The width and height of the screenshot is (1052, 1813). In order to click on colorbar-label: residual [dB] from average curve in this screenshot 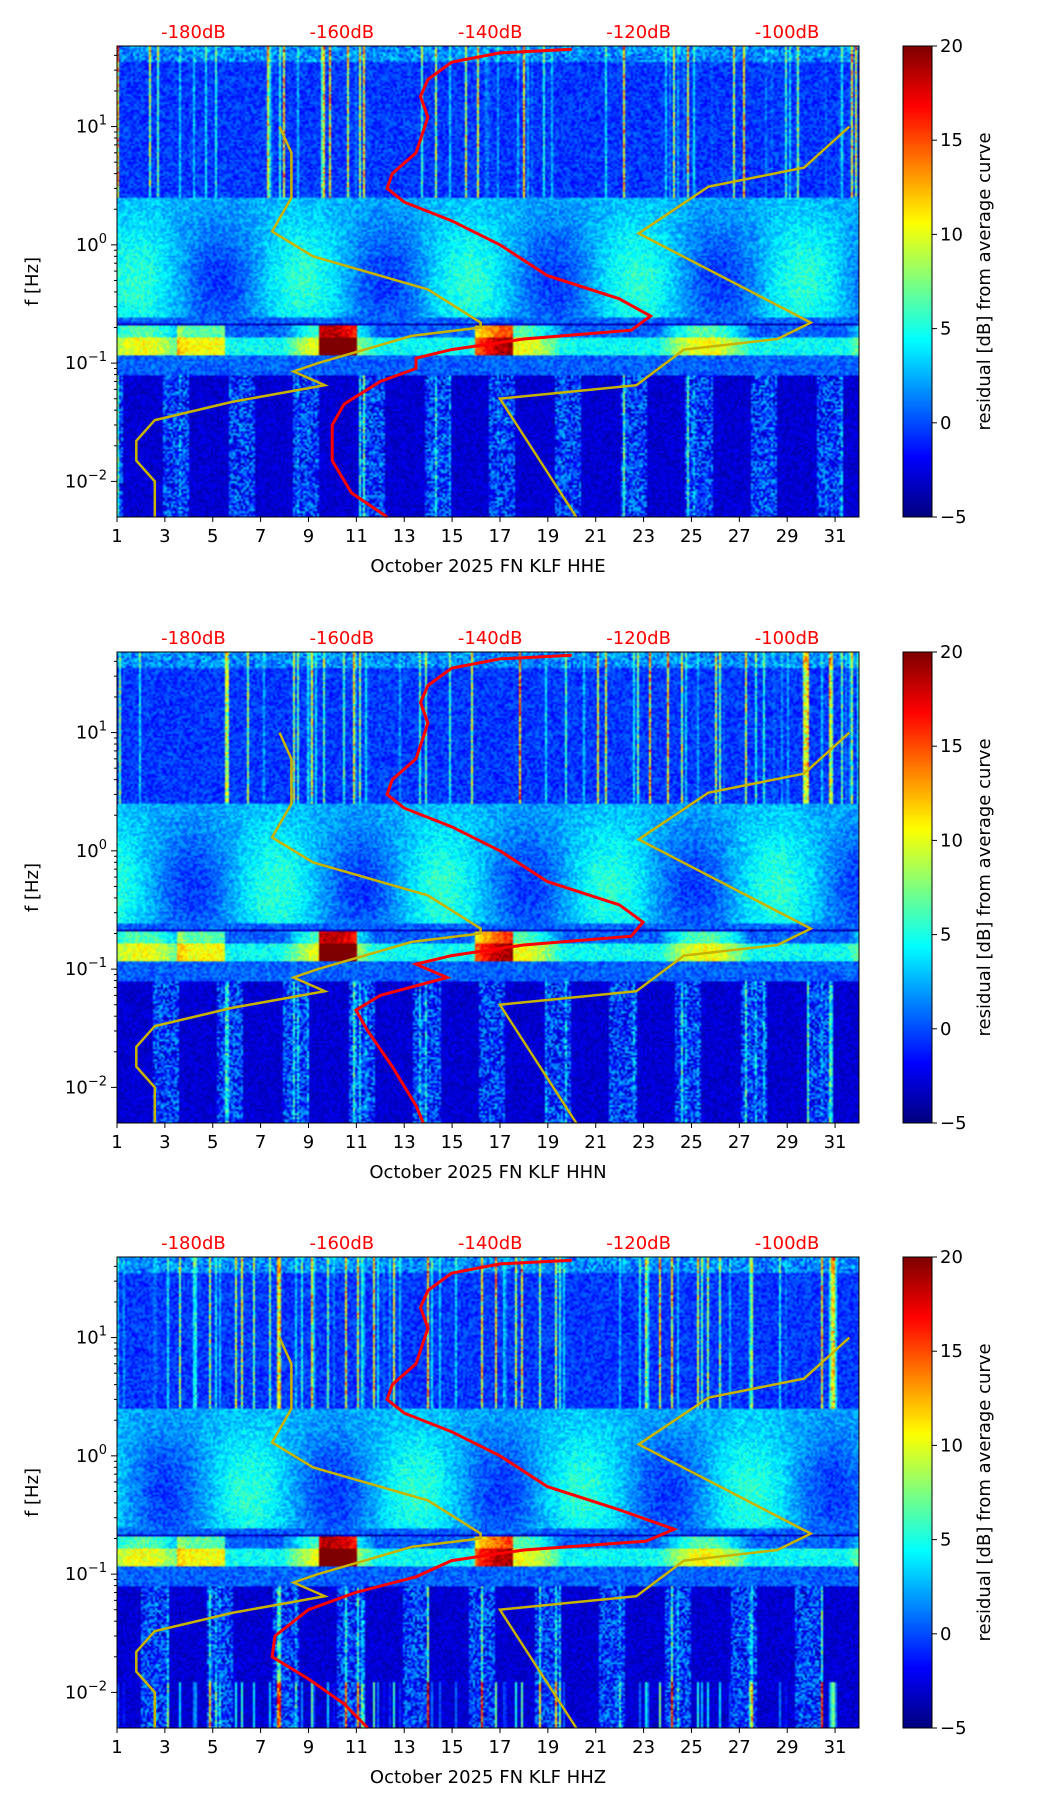, I will do `click(984, 281)`.